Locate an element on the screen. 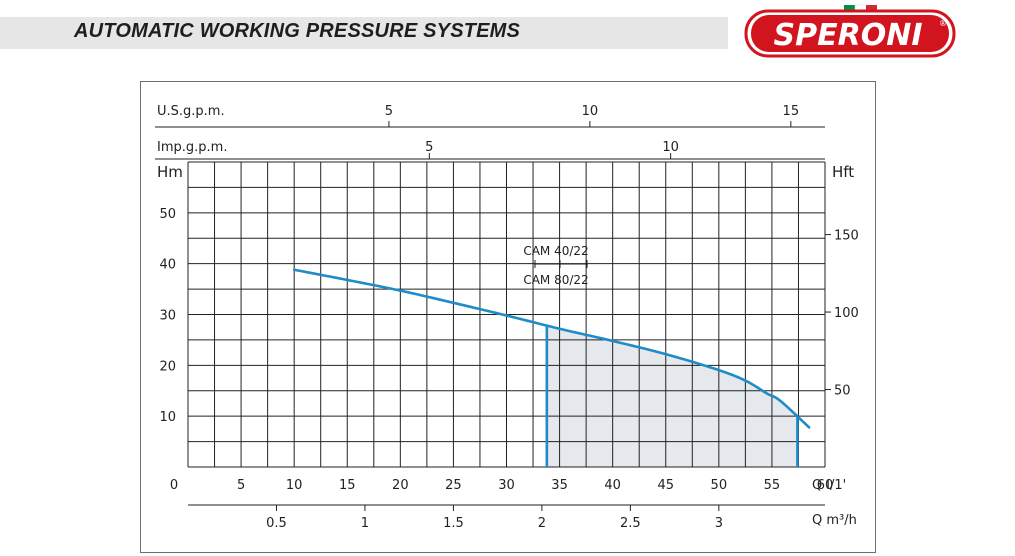 The height and width of the screenshot is (556, 1015). brand-logo: SPERONI ® is located at coordinates (850, 31).